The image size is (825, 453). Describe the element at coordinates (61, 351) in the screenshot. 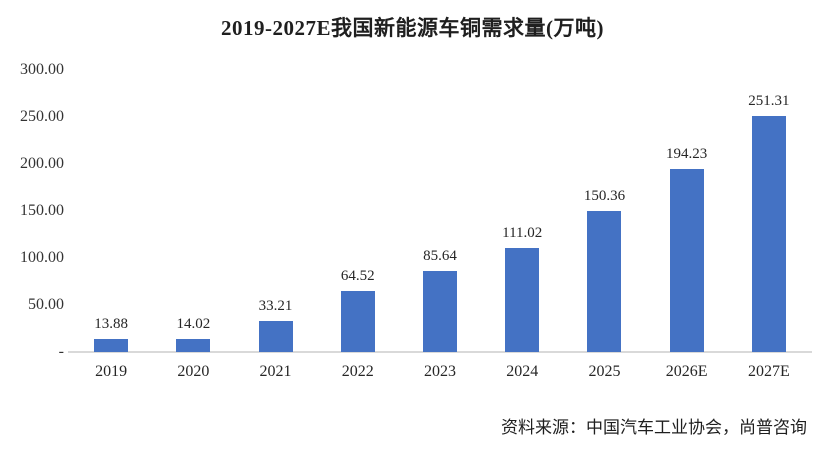

I see `y-axis-tick-label: -` at that location.